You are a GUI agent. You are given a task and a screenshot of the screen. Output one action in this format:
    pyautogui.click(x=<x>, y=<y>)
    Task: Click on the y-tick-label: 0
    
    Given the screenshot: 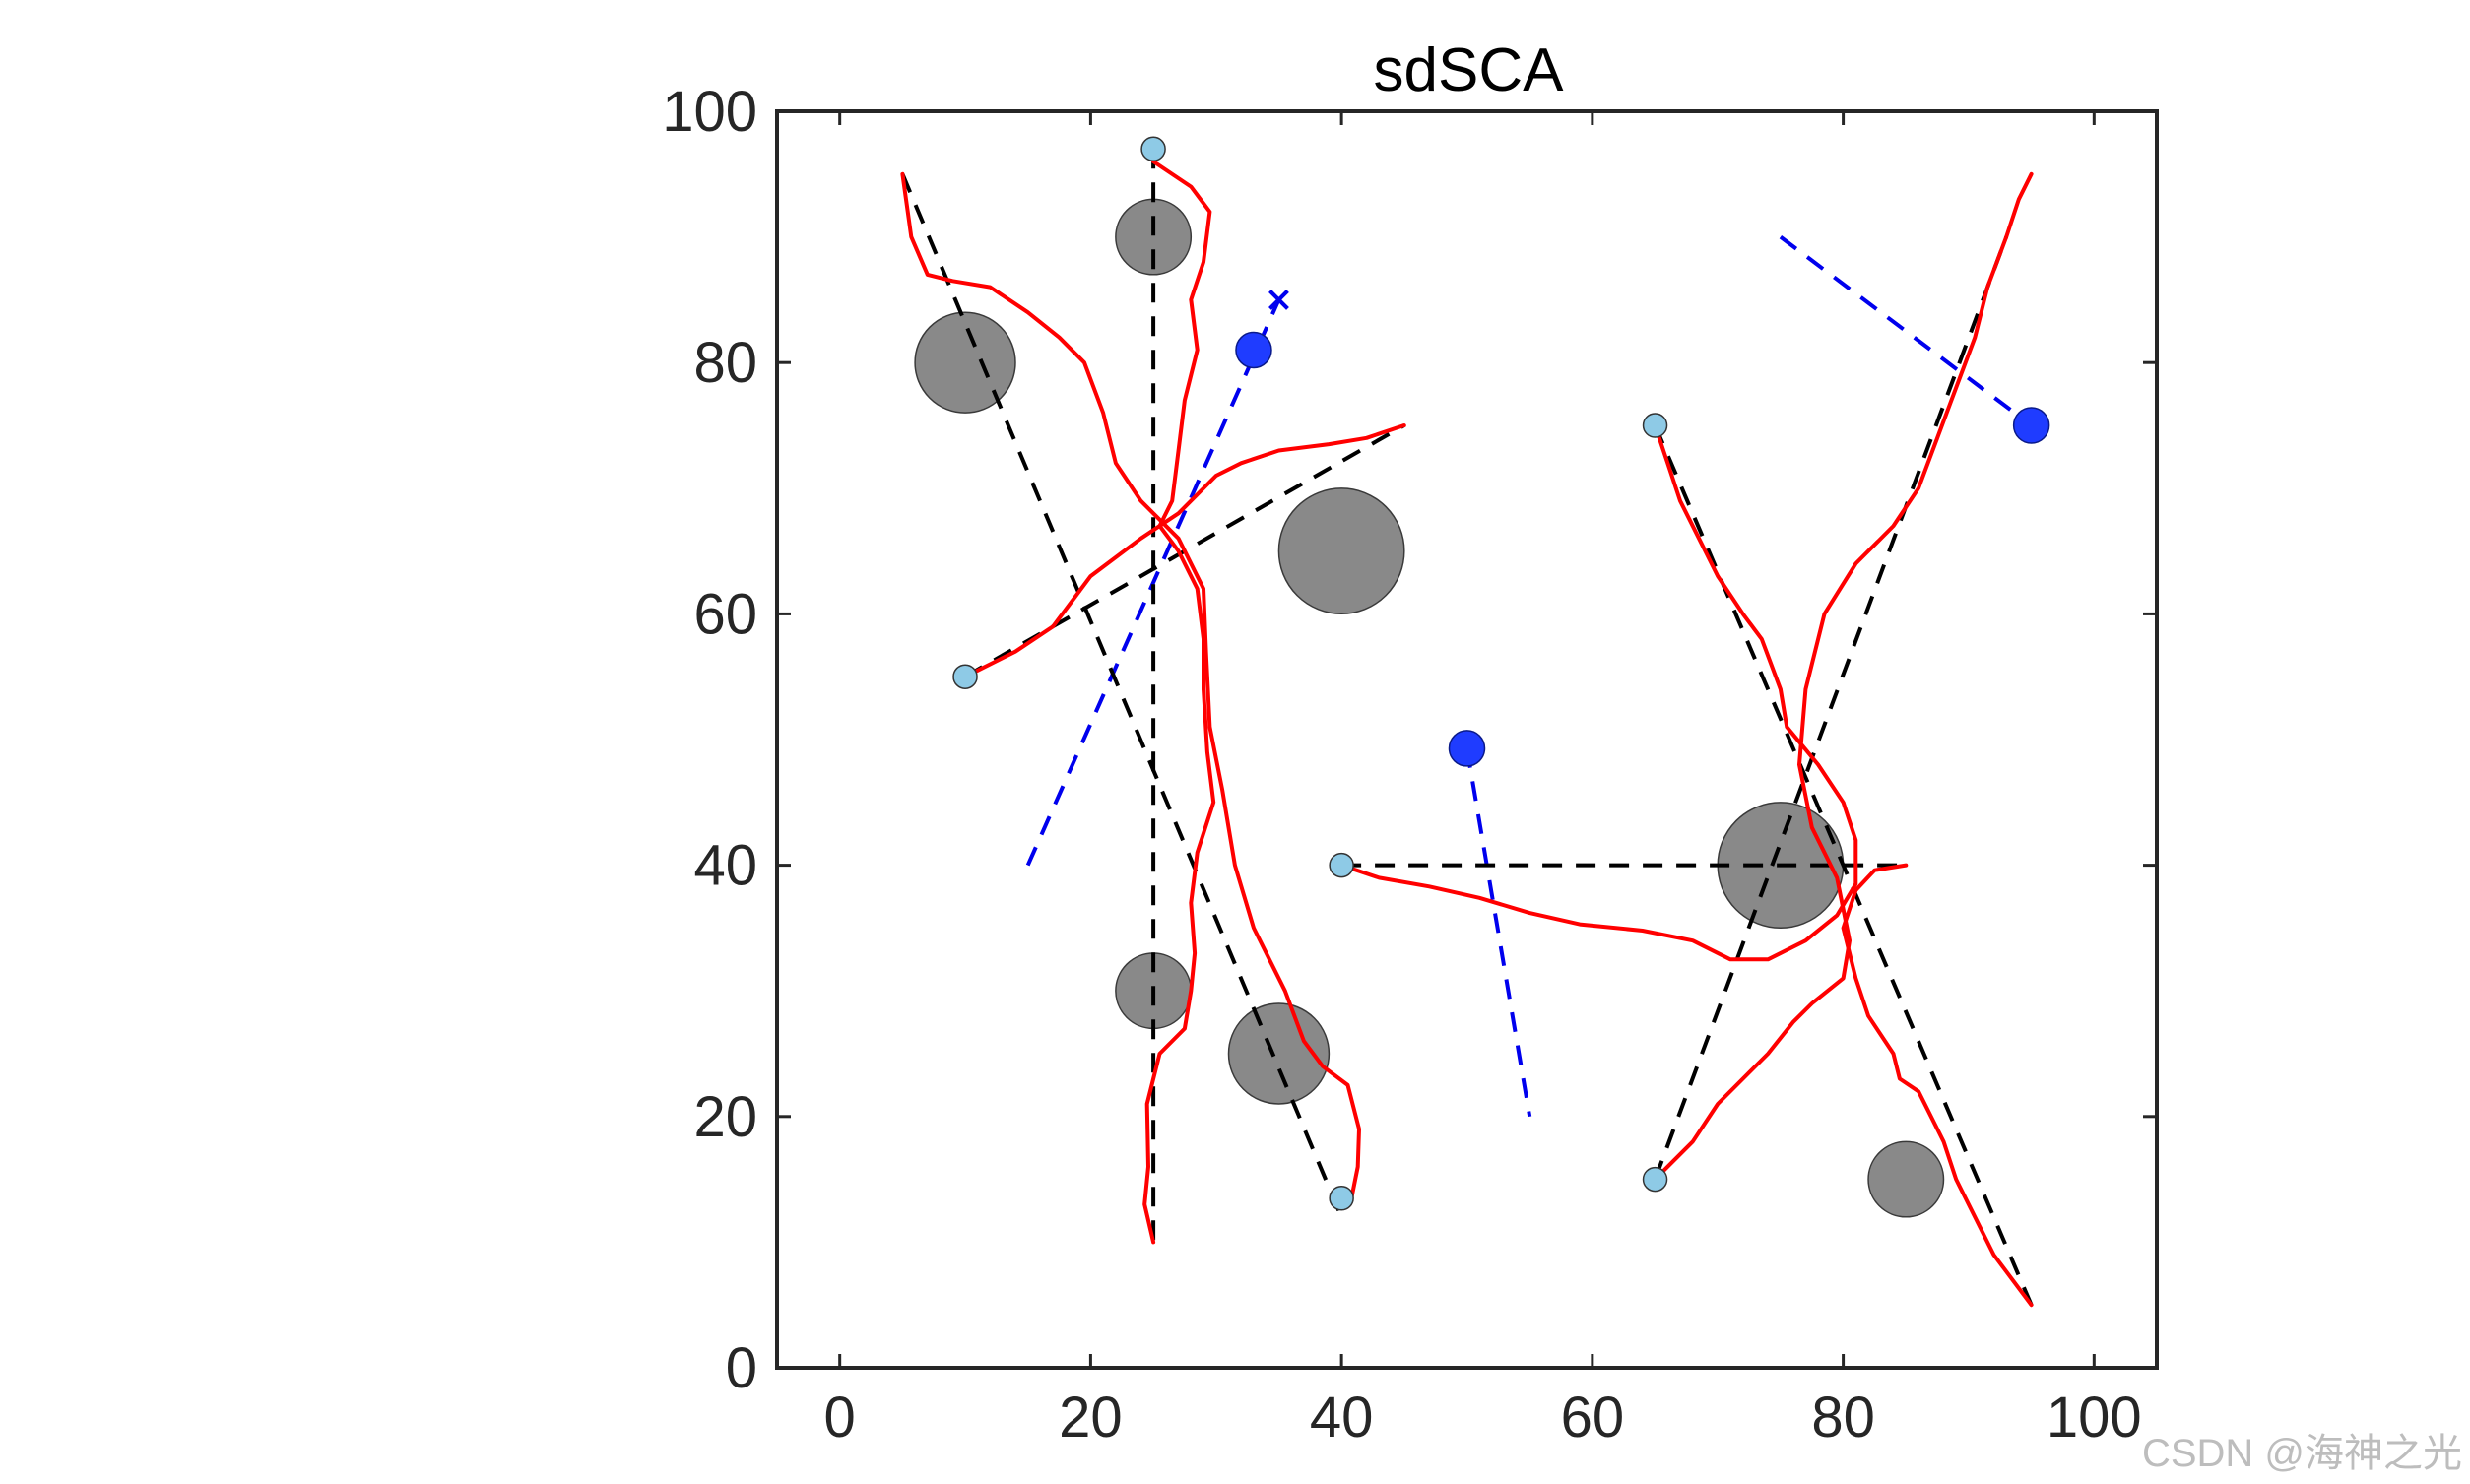 What is the action you would take?
    pyautogui.click(x=741, y=1368)
    